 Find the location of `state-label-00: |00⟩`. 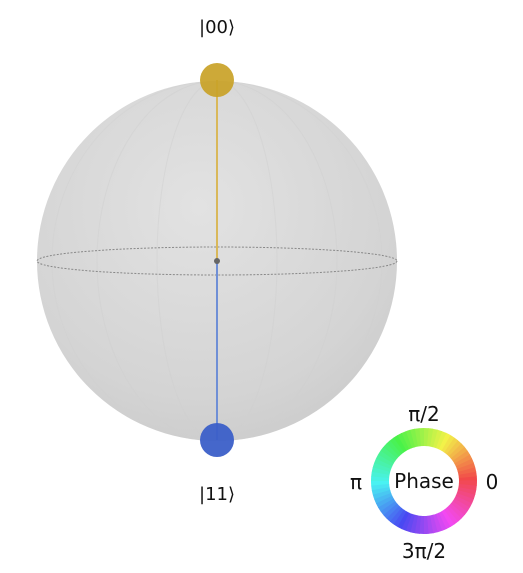

state-label-00: |00⟩ is located at coordinates (217, 27).